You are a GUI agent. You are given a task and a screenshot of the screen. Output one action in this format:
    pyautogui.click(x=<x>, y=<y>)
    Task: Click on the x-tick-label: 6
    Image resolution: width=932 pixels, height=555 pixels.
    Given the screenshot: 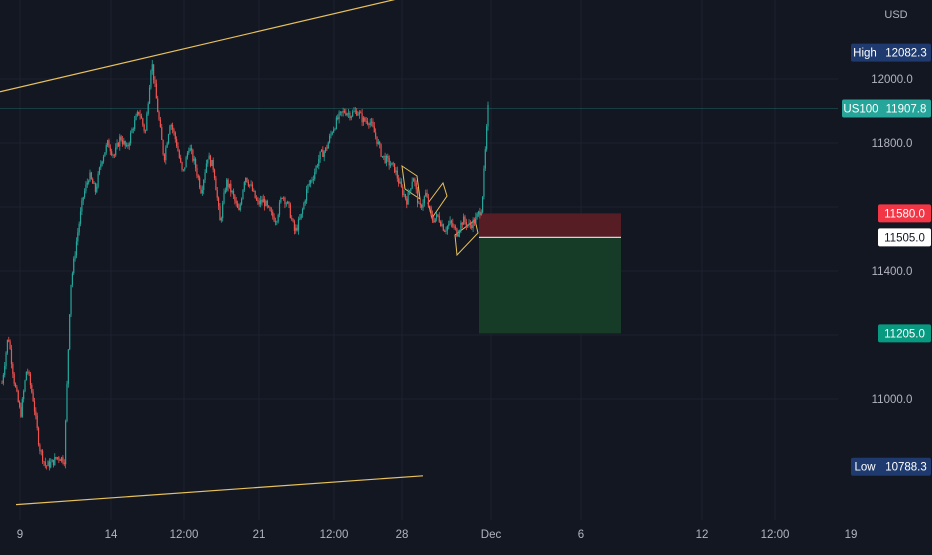 What is the action you would take?
    pyautogui.click(x=581, y=535)
    